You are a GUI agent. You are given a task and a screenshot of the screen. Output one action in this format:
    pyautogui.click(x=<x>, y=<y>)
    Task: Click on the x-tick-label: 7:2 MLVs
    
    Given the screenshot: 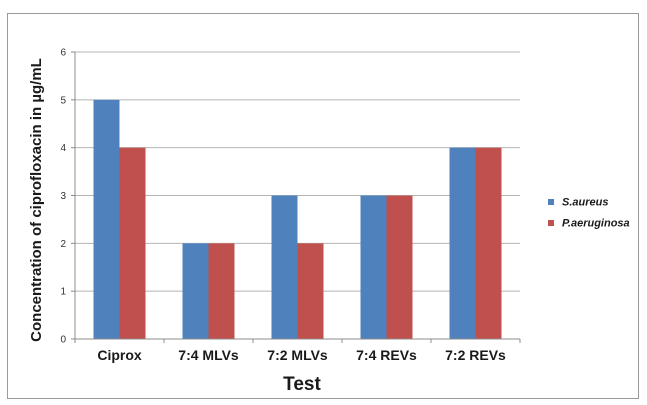 What is the action you would take?
    pyautogui.click(x=297, y=355)
    